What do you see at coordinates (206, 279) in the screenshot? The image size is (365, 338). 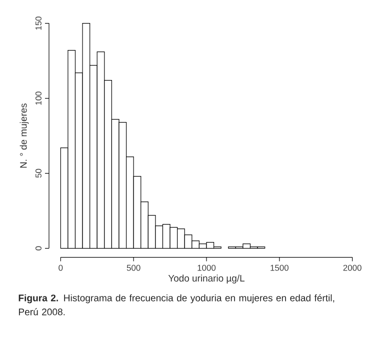 I see `x-axis-title: Yodo urinario µg/L` at bounding box center [206, 279].